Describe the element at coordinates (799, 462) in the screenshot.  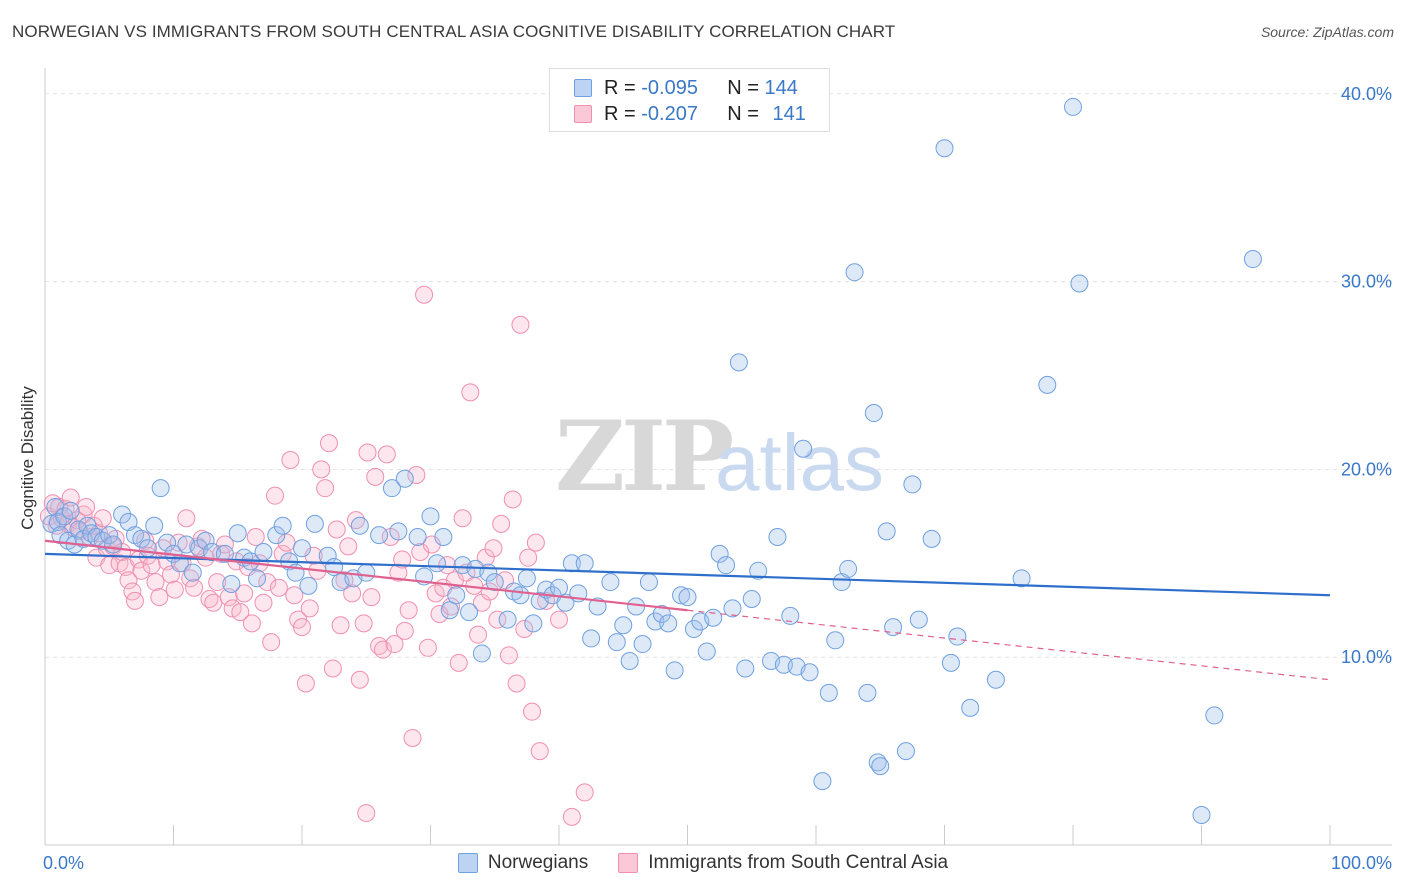
I see `watermark-atlas: atlas` at that location.